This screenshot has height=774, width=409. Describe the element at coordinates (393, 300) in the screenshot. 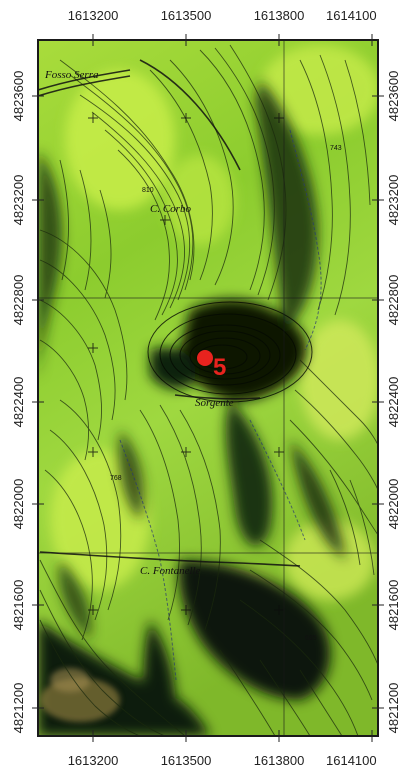

I see `y-tick-label-right: 4822800` at that location.